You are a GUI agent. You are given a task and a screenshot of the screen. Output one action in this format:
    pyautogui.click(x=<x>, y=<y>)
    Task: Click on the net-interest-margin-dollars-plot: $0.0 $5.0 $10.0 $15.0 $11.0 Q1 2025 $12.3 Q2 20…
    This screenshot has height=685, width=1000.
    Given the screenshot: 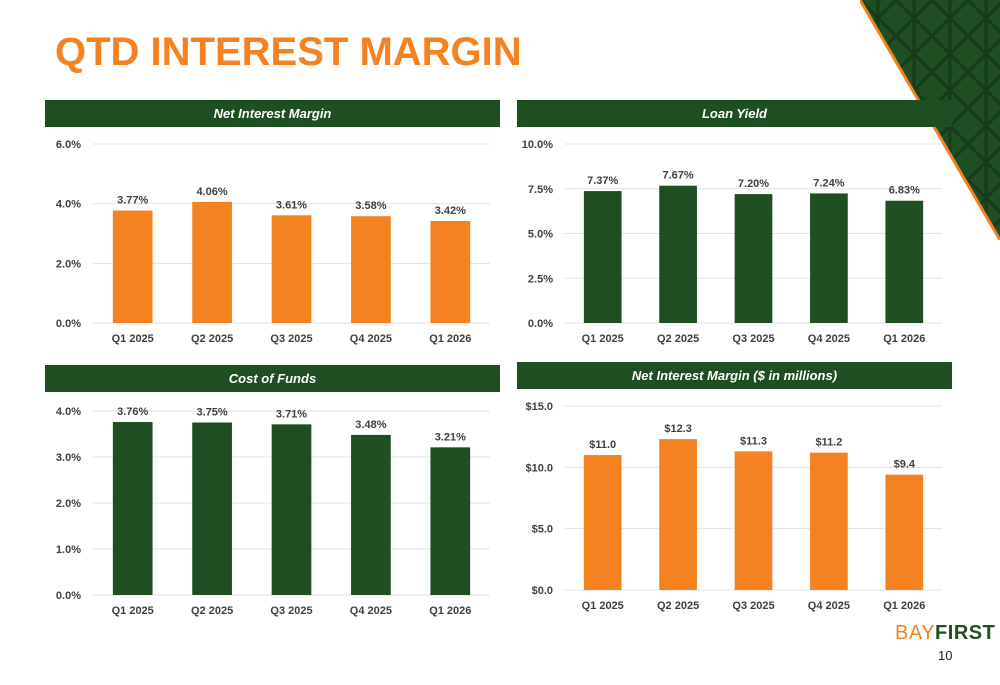 What is the action you would take?
    pyautogui.click(x=733, y=506)
    